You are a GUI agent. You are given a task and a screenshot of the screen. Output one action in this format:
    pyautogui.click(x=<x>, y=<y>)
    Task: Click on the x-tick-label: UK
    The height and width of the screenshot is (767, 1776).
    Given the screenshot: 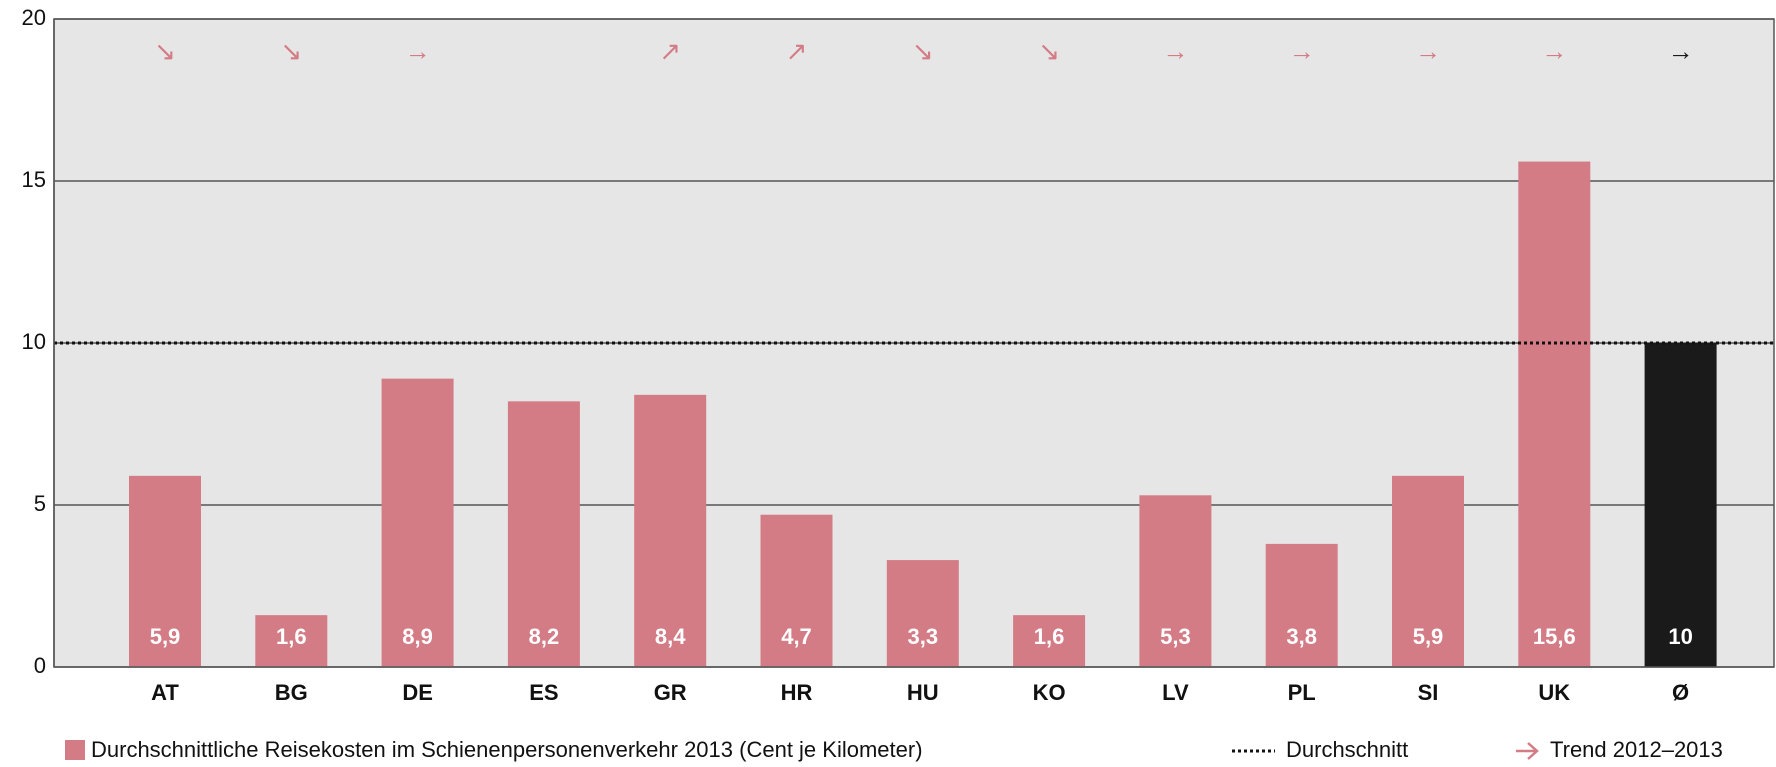 What is the action you would take?
    pyautogui.click(x=1554, y=692)
    